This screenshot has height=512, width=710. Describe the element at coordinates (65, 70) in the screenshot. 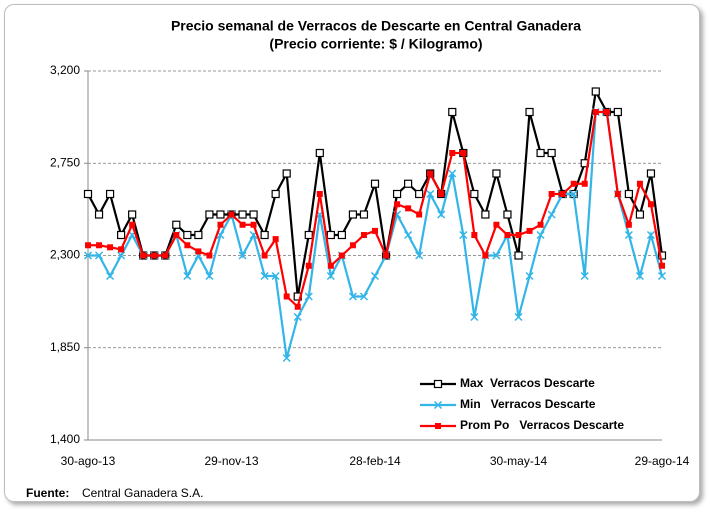

I see `y-tick-label: 3,200` at that location.